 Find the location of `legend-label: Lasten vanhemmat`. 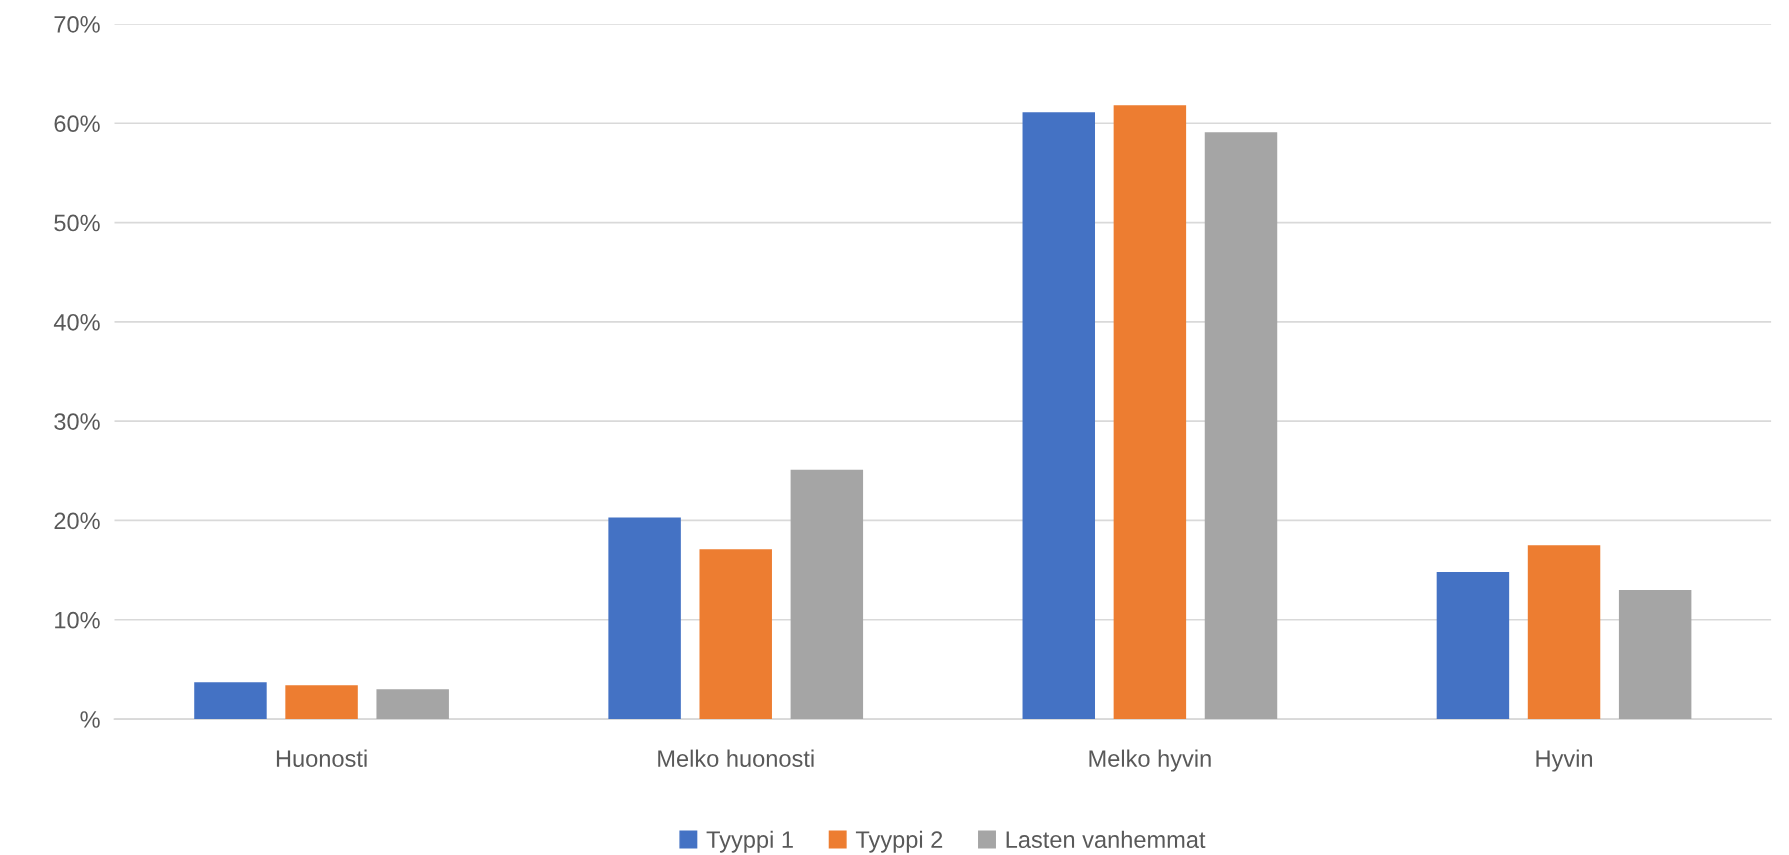

legend-label: Lasten vanhemmat is located at coordinates (1106, 839).